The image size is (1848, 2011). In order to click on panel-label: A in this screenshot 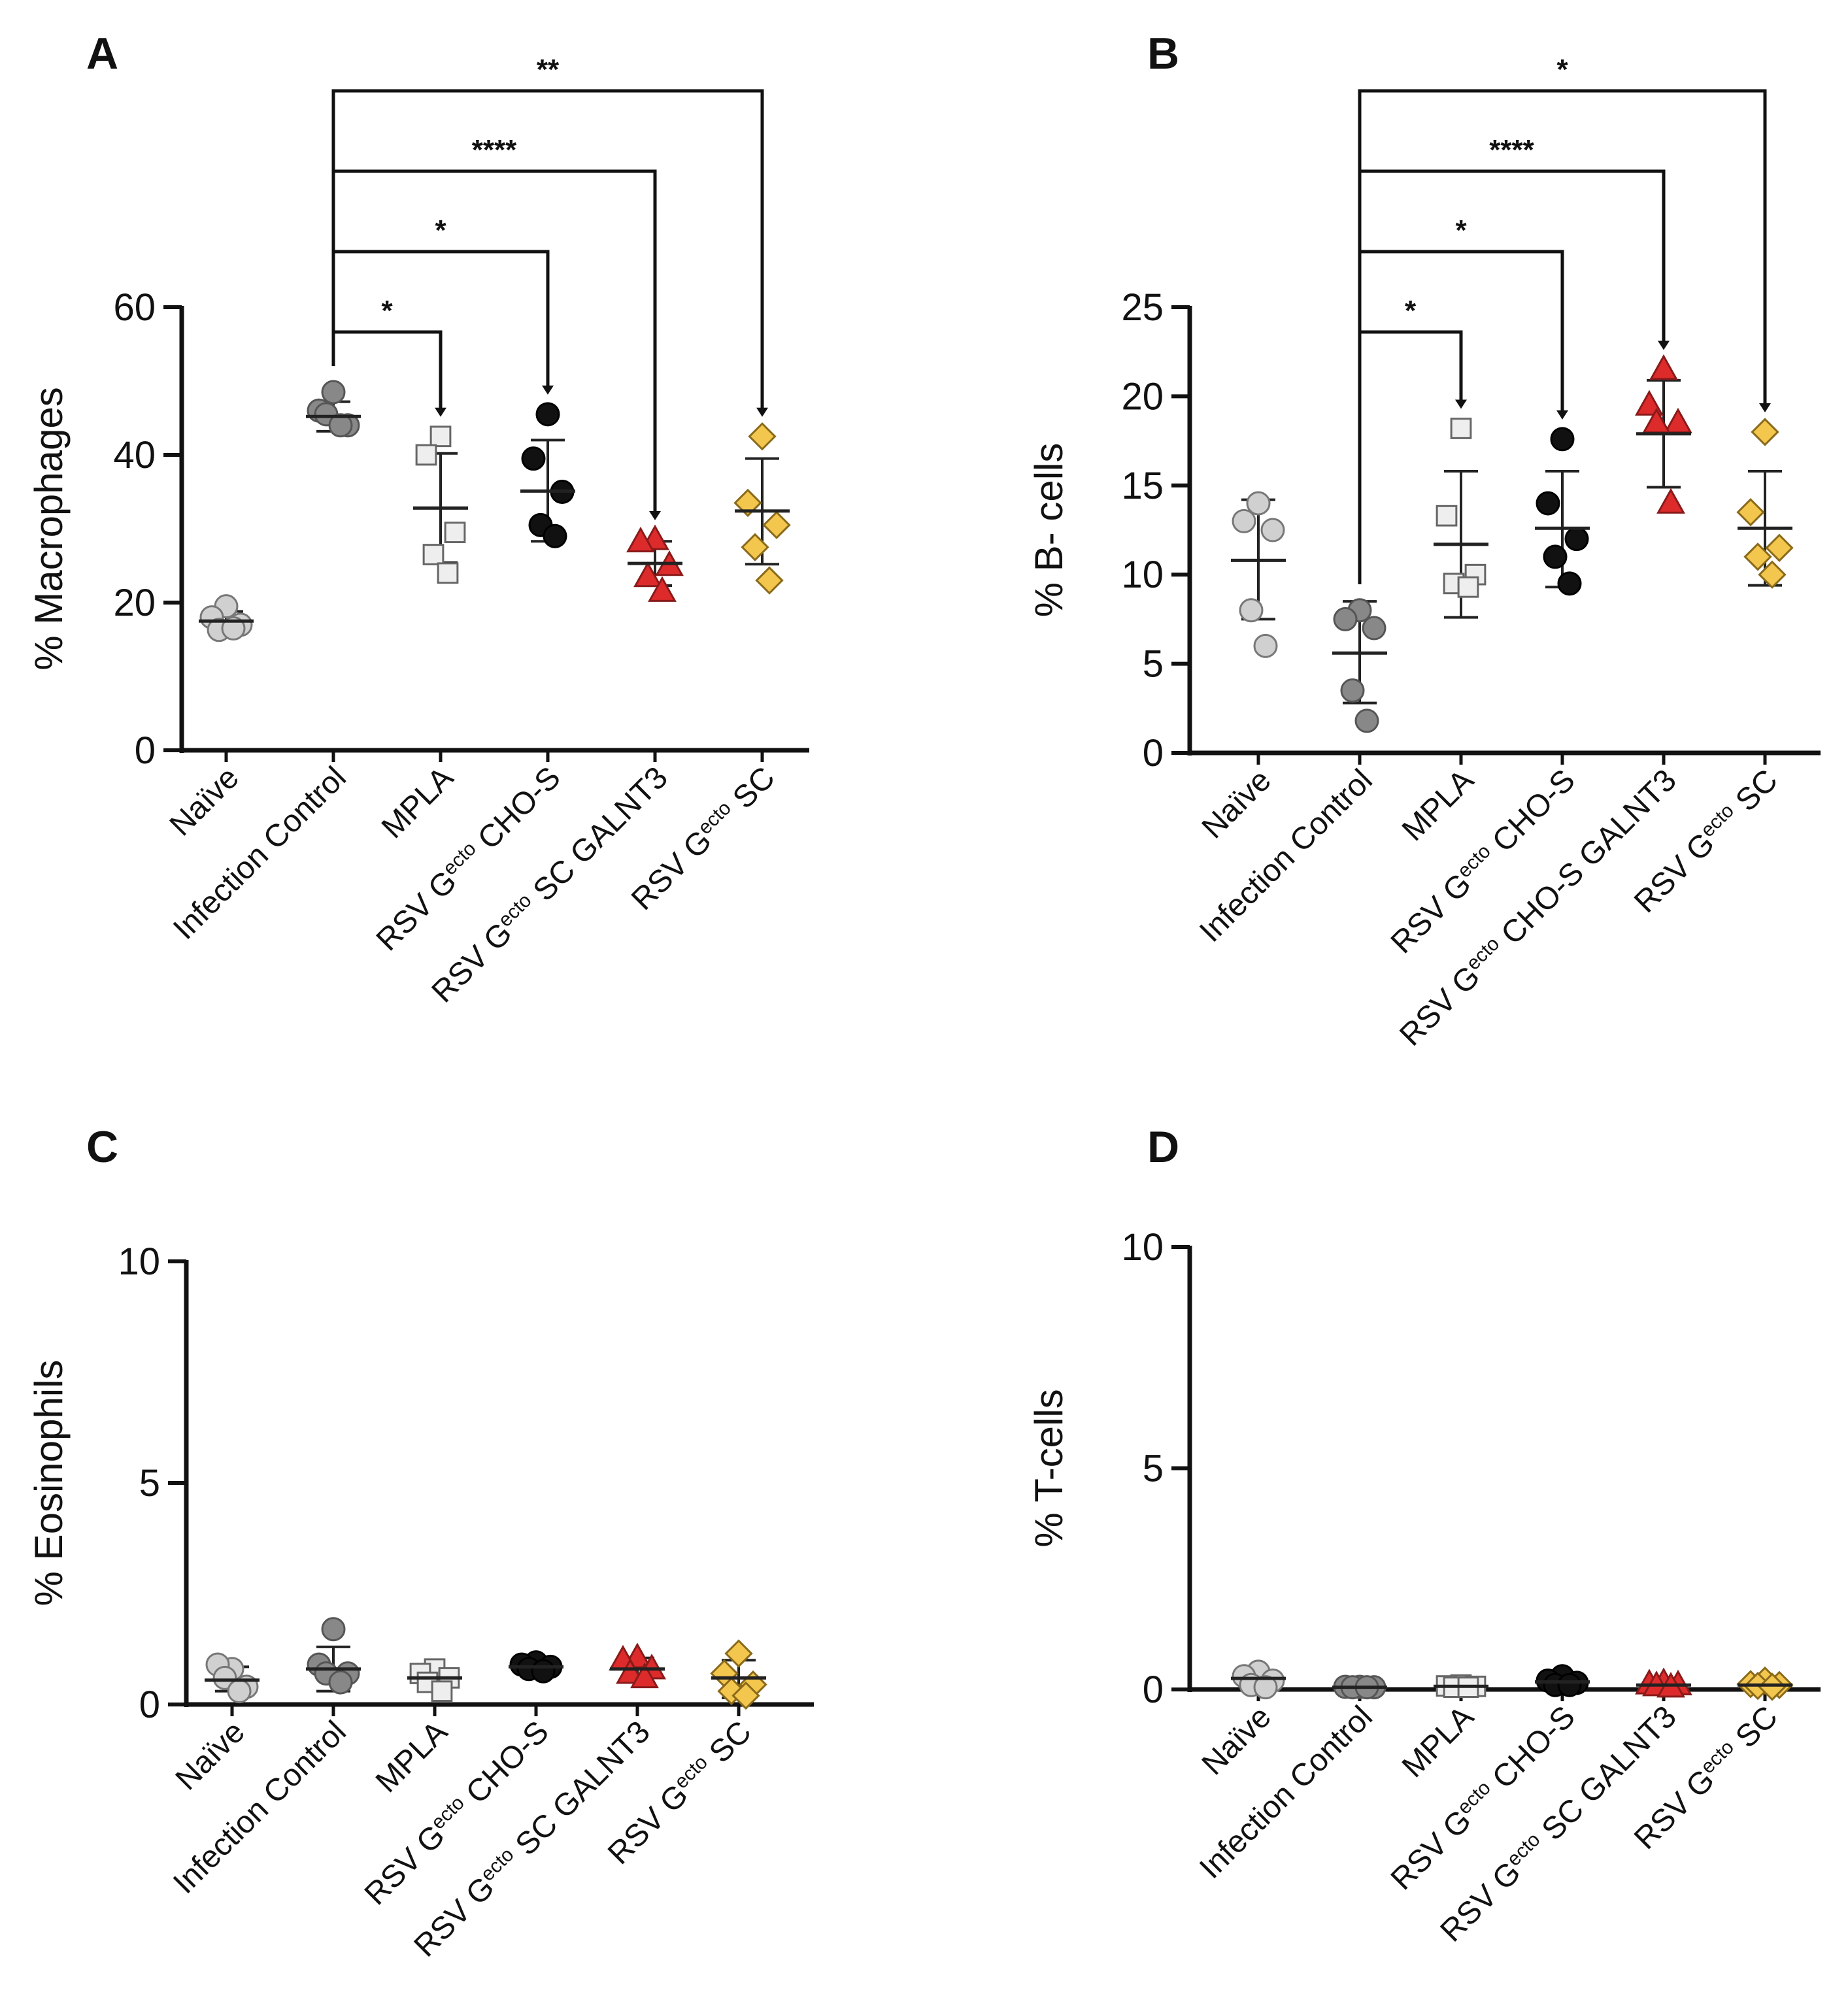, I will do `click(102, 53)`.